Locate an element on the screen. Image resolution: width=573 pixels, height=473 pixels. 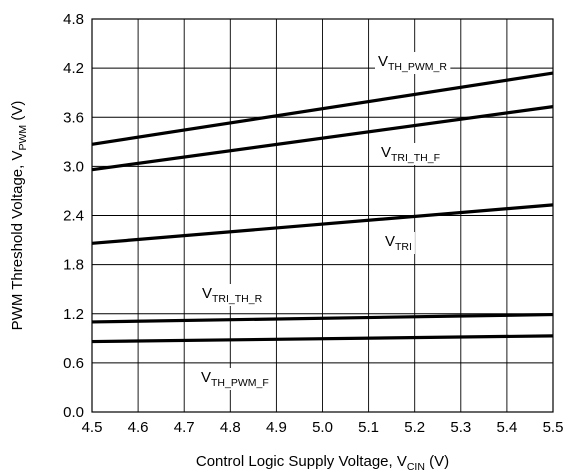
x-tick-label: 5.0 is located at coordinates (322, 427).